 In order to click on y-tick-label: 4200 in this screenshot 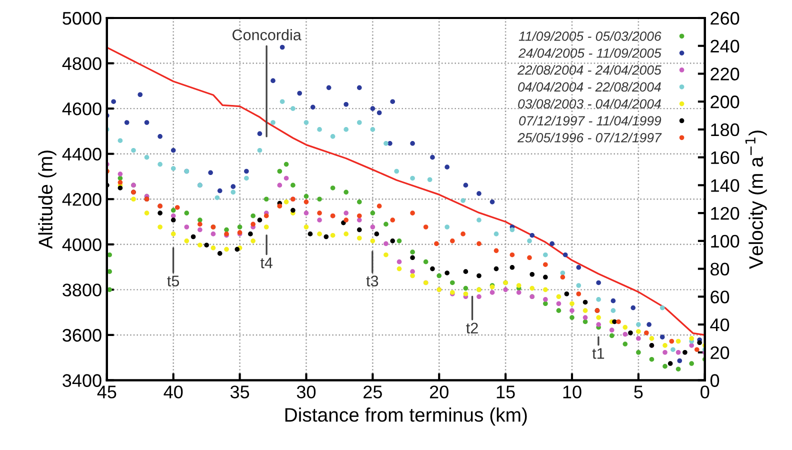, I will do `click(82, 199)`.